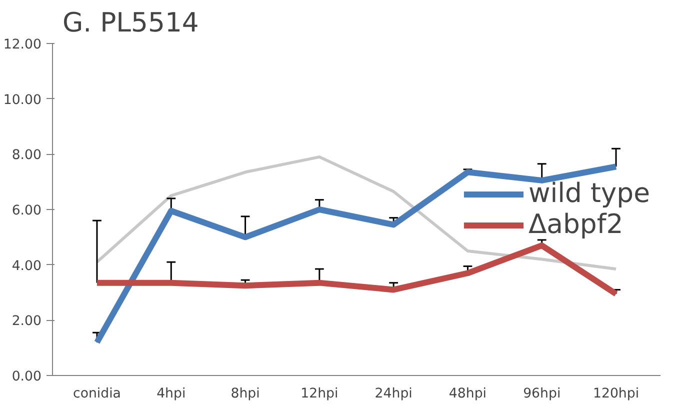  I want to click on x-tick-label: 8hpi, so click(245, 394).